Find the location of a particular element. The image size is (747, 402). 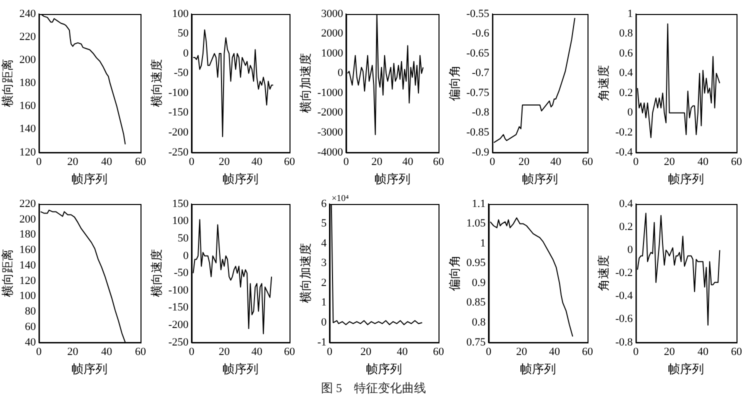

y-tick-label: -3000 is located at coordinates (330, 132).